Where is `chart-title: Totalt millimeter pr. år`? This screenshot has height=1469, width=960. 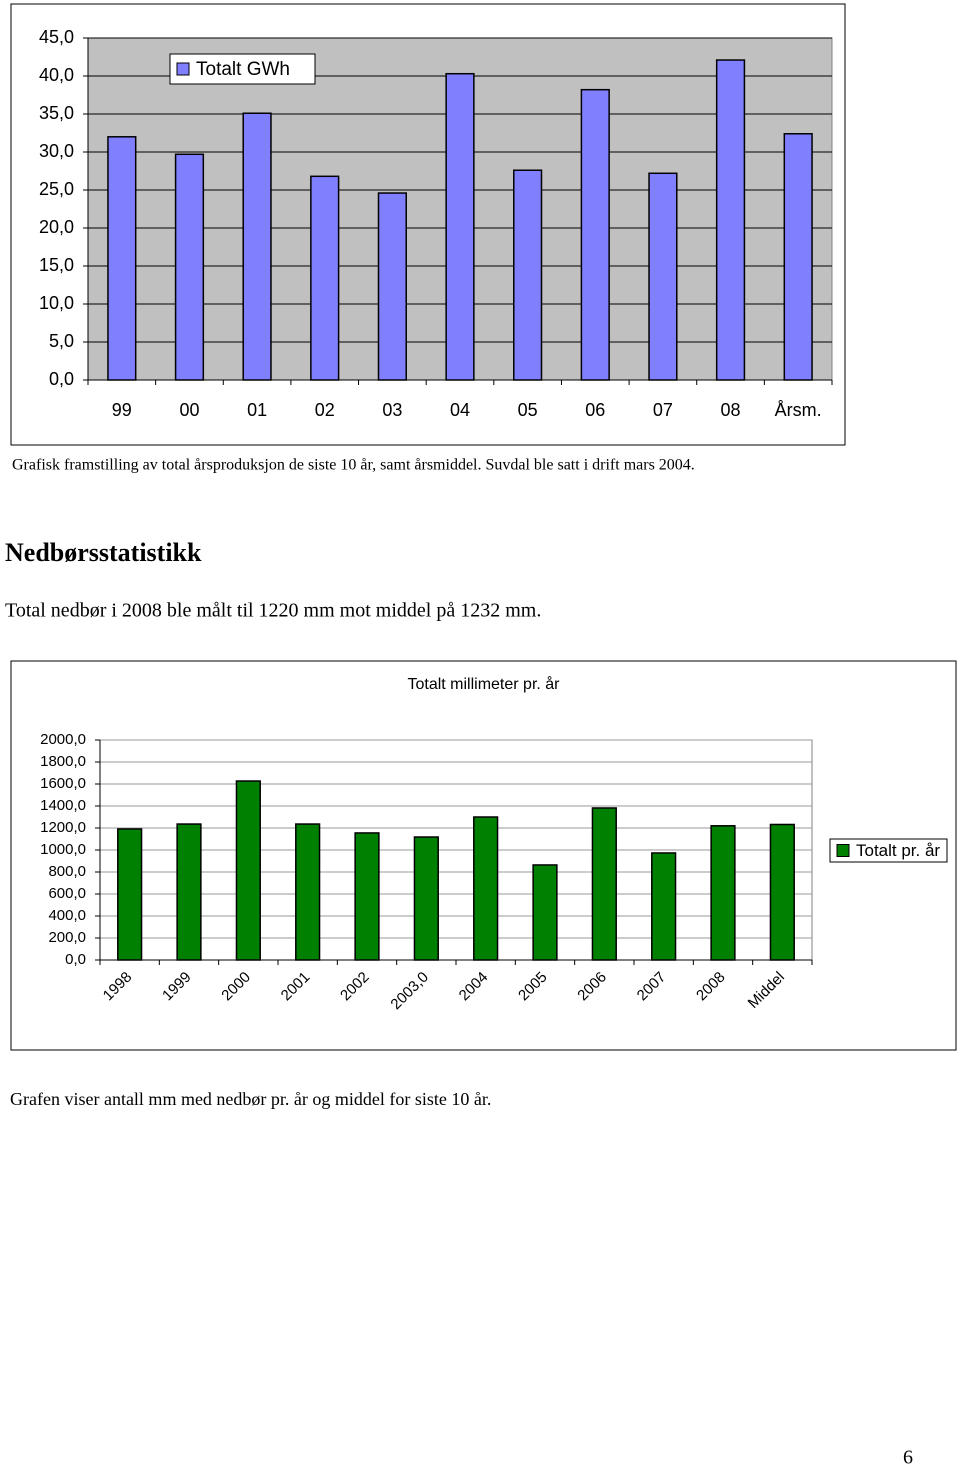 chart-title: Totalt millimeter pr. år is located at coordinates (483, 684).